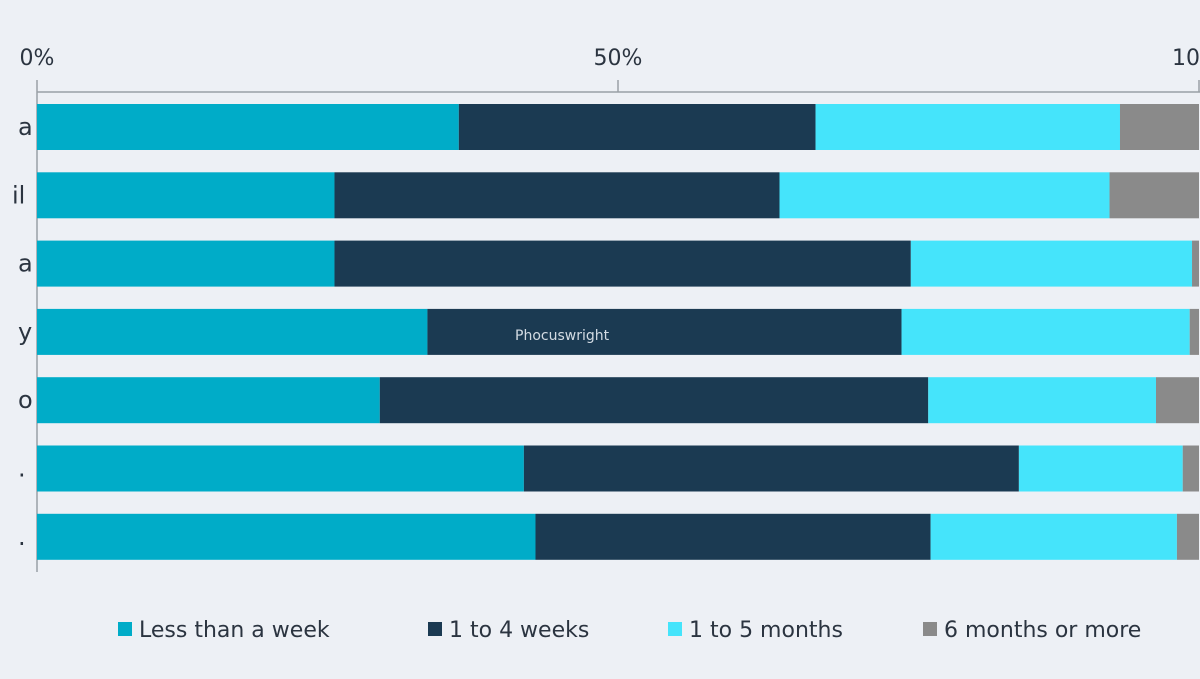 The width and height of the screenshot is (1200, 679). What do you see at coordinates (1042, 630) in the screenshot?
I see `legend-label: 6 months or more` at bounding box center [1042, 630].